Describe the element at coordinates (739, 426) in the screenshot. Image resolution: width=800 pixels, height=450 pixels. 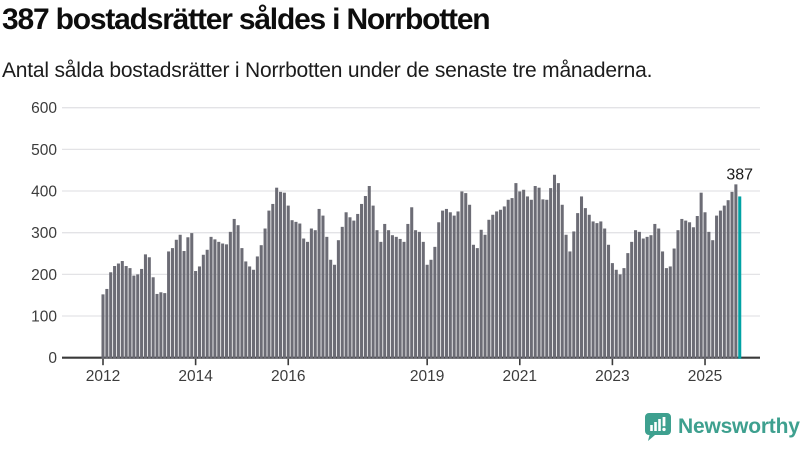
I see `newsworthy-wordmark: Newsworthy` at that location.